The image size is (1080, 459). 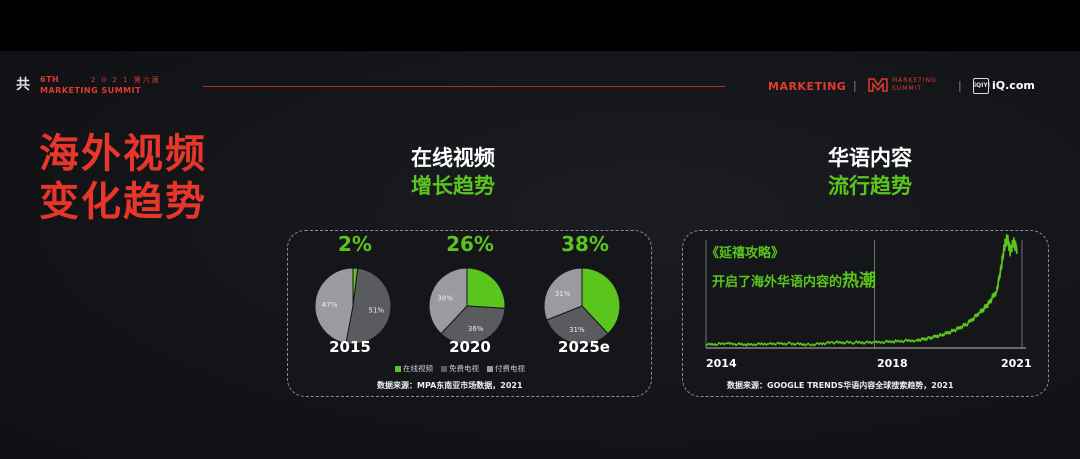 I want to click on pie-charts: 51% 47% 36% 38% 31% 31%, so click(x=467, y=306).